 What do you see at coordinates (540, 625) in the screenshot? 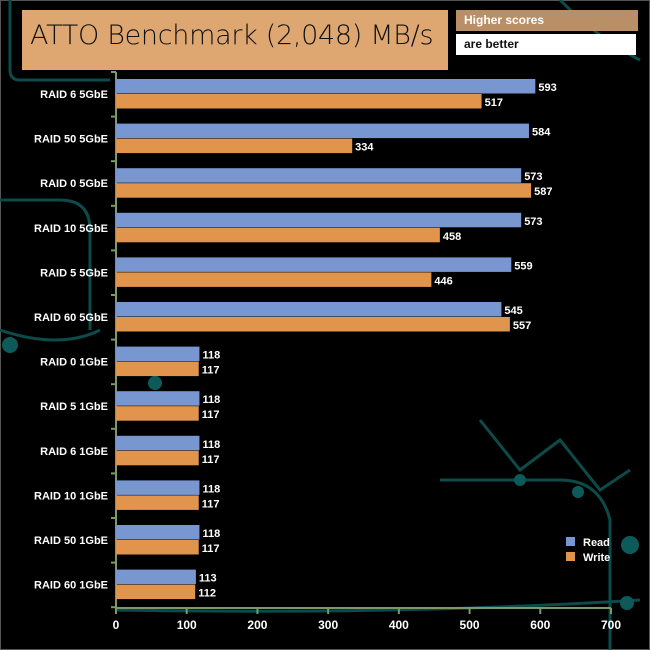
I see `x-tick-label-600: 600` at bounding box center [540, 625].